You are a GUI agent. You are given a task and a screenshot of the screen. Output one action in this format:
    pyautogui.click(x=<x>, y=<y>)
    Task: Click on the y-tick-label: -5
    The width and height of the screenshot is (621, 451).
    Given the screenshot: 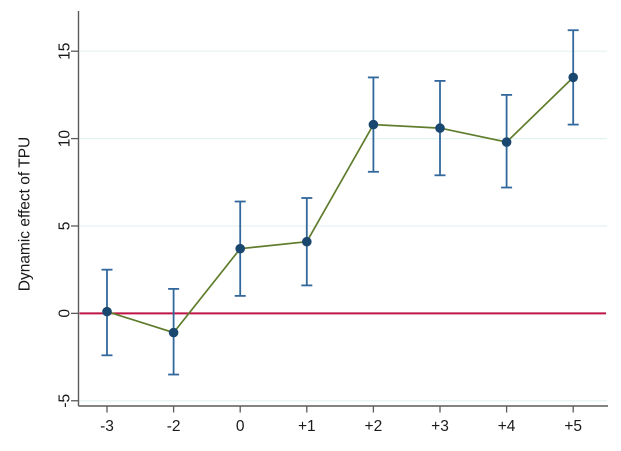 What is the action you would take?
    pyautogui.click(x=64, y=401)
    